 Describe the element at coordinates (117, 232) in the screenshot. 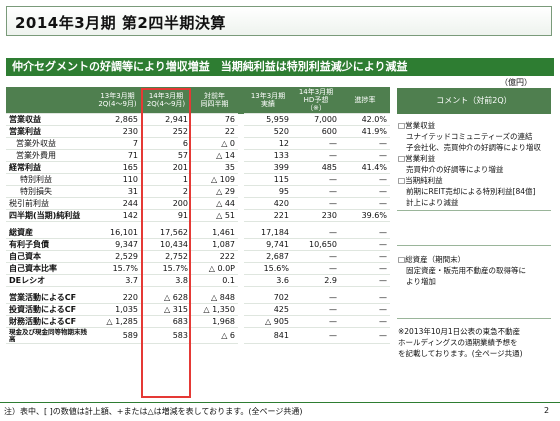

I see `cell-col-13-2q: 16,101` at that location.